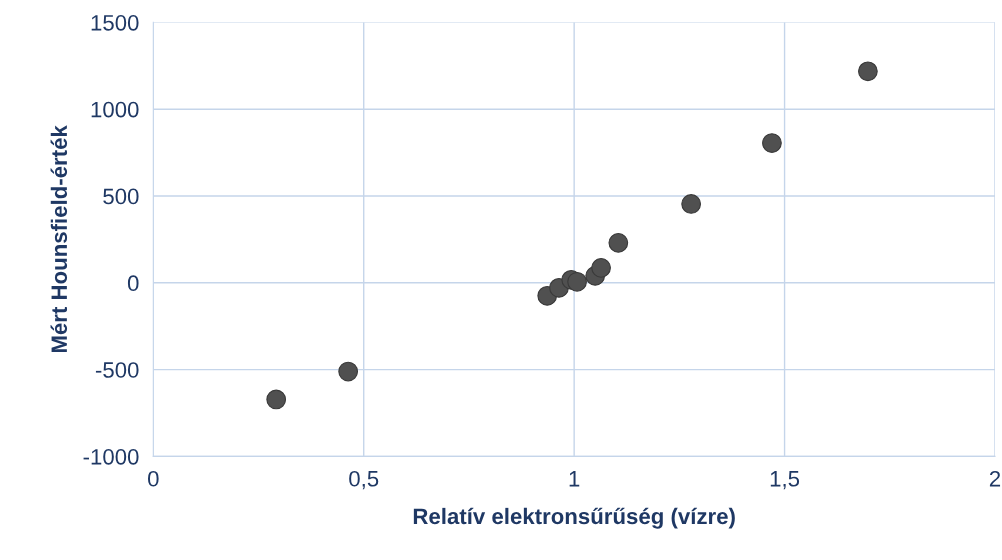  I want to click on x-axis-title: Relatív elektronsűrűség (vízre), so click(574, 518).